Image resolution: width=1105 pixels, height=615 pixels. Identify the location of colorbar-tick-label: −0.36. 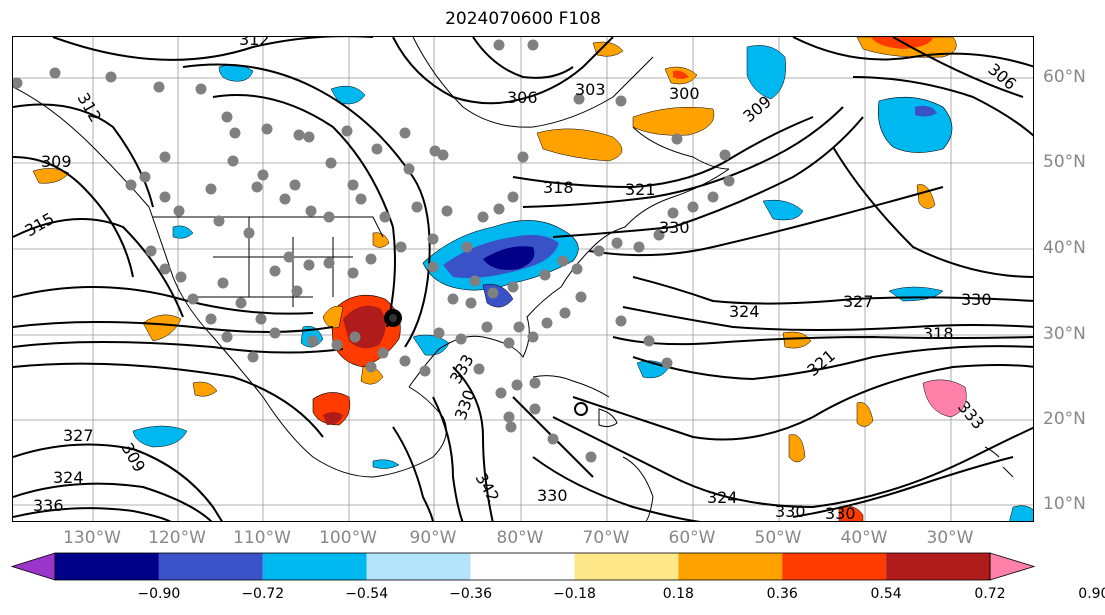
(470, 594).